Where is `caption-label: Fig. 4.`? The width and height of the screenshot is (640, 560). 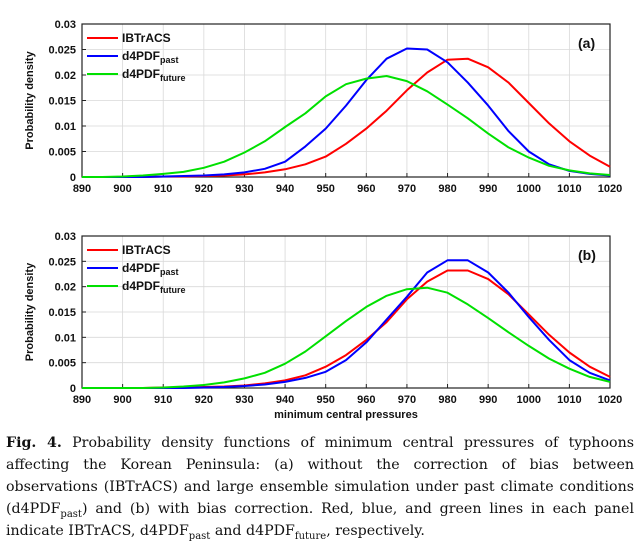
caption-label: Fig. 4. is located at coordinates (34, 443).